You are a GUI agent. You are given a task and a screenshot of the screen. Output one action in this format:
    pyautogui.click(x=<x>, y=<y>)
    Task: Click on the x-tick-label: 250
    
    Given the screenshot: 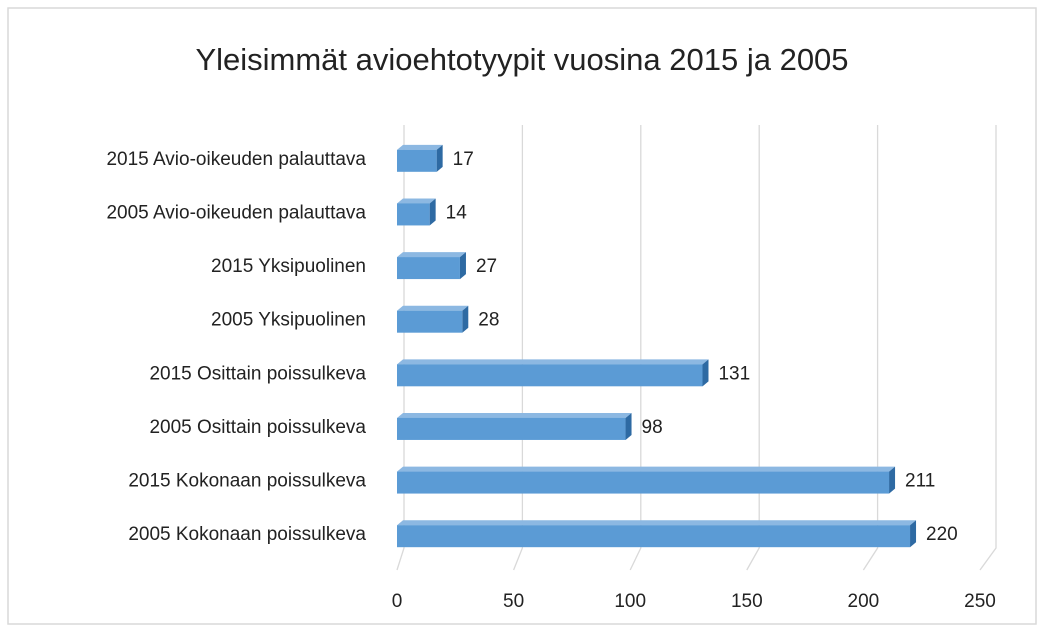 What is the action you would take?
    pyautogui.click(x=980, y=601)
    